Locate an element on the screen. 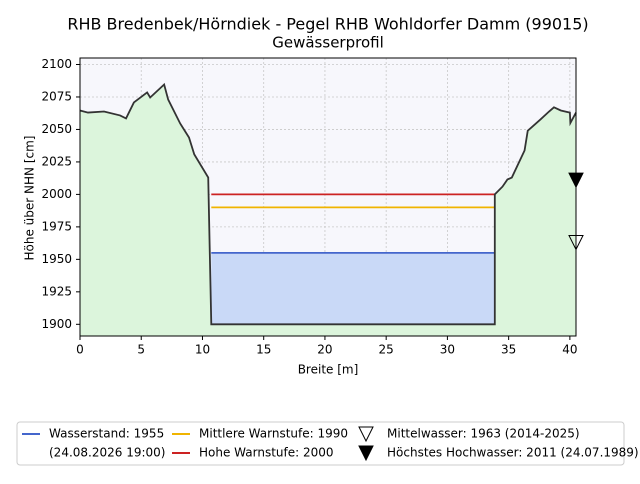 This screenshot has width=640, height=484. x-tick-label: 35 is located at coordinates (508, 350).